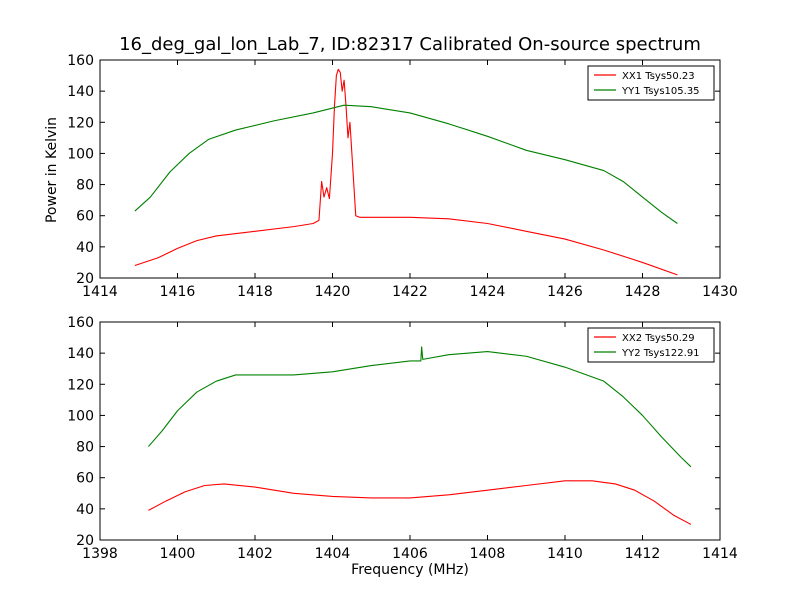  Describe the element at coordinates (720, 292) in the screenshot. I see `x-tick-label: 1430` at that location.